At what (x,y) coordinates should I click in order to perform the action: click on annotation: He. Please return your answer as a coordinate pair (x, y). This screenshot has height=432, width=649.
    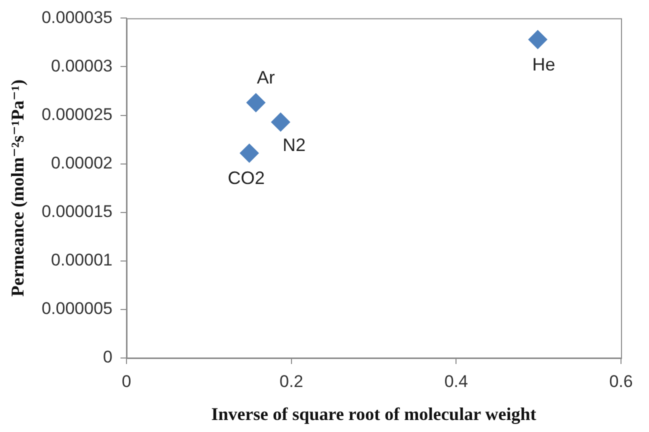
    Looking at the image, I should click on (544, 64).